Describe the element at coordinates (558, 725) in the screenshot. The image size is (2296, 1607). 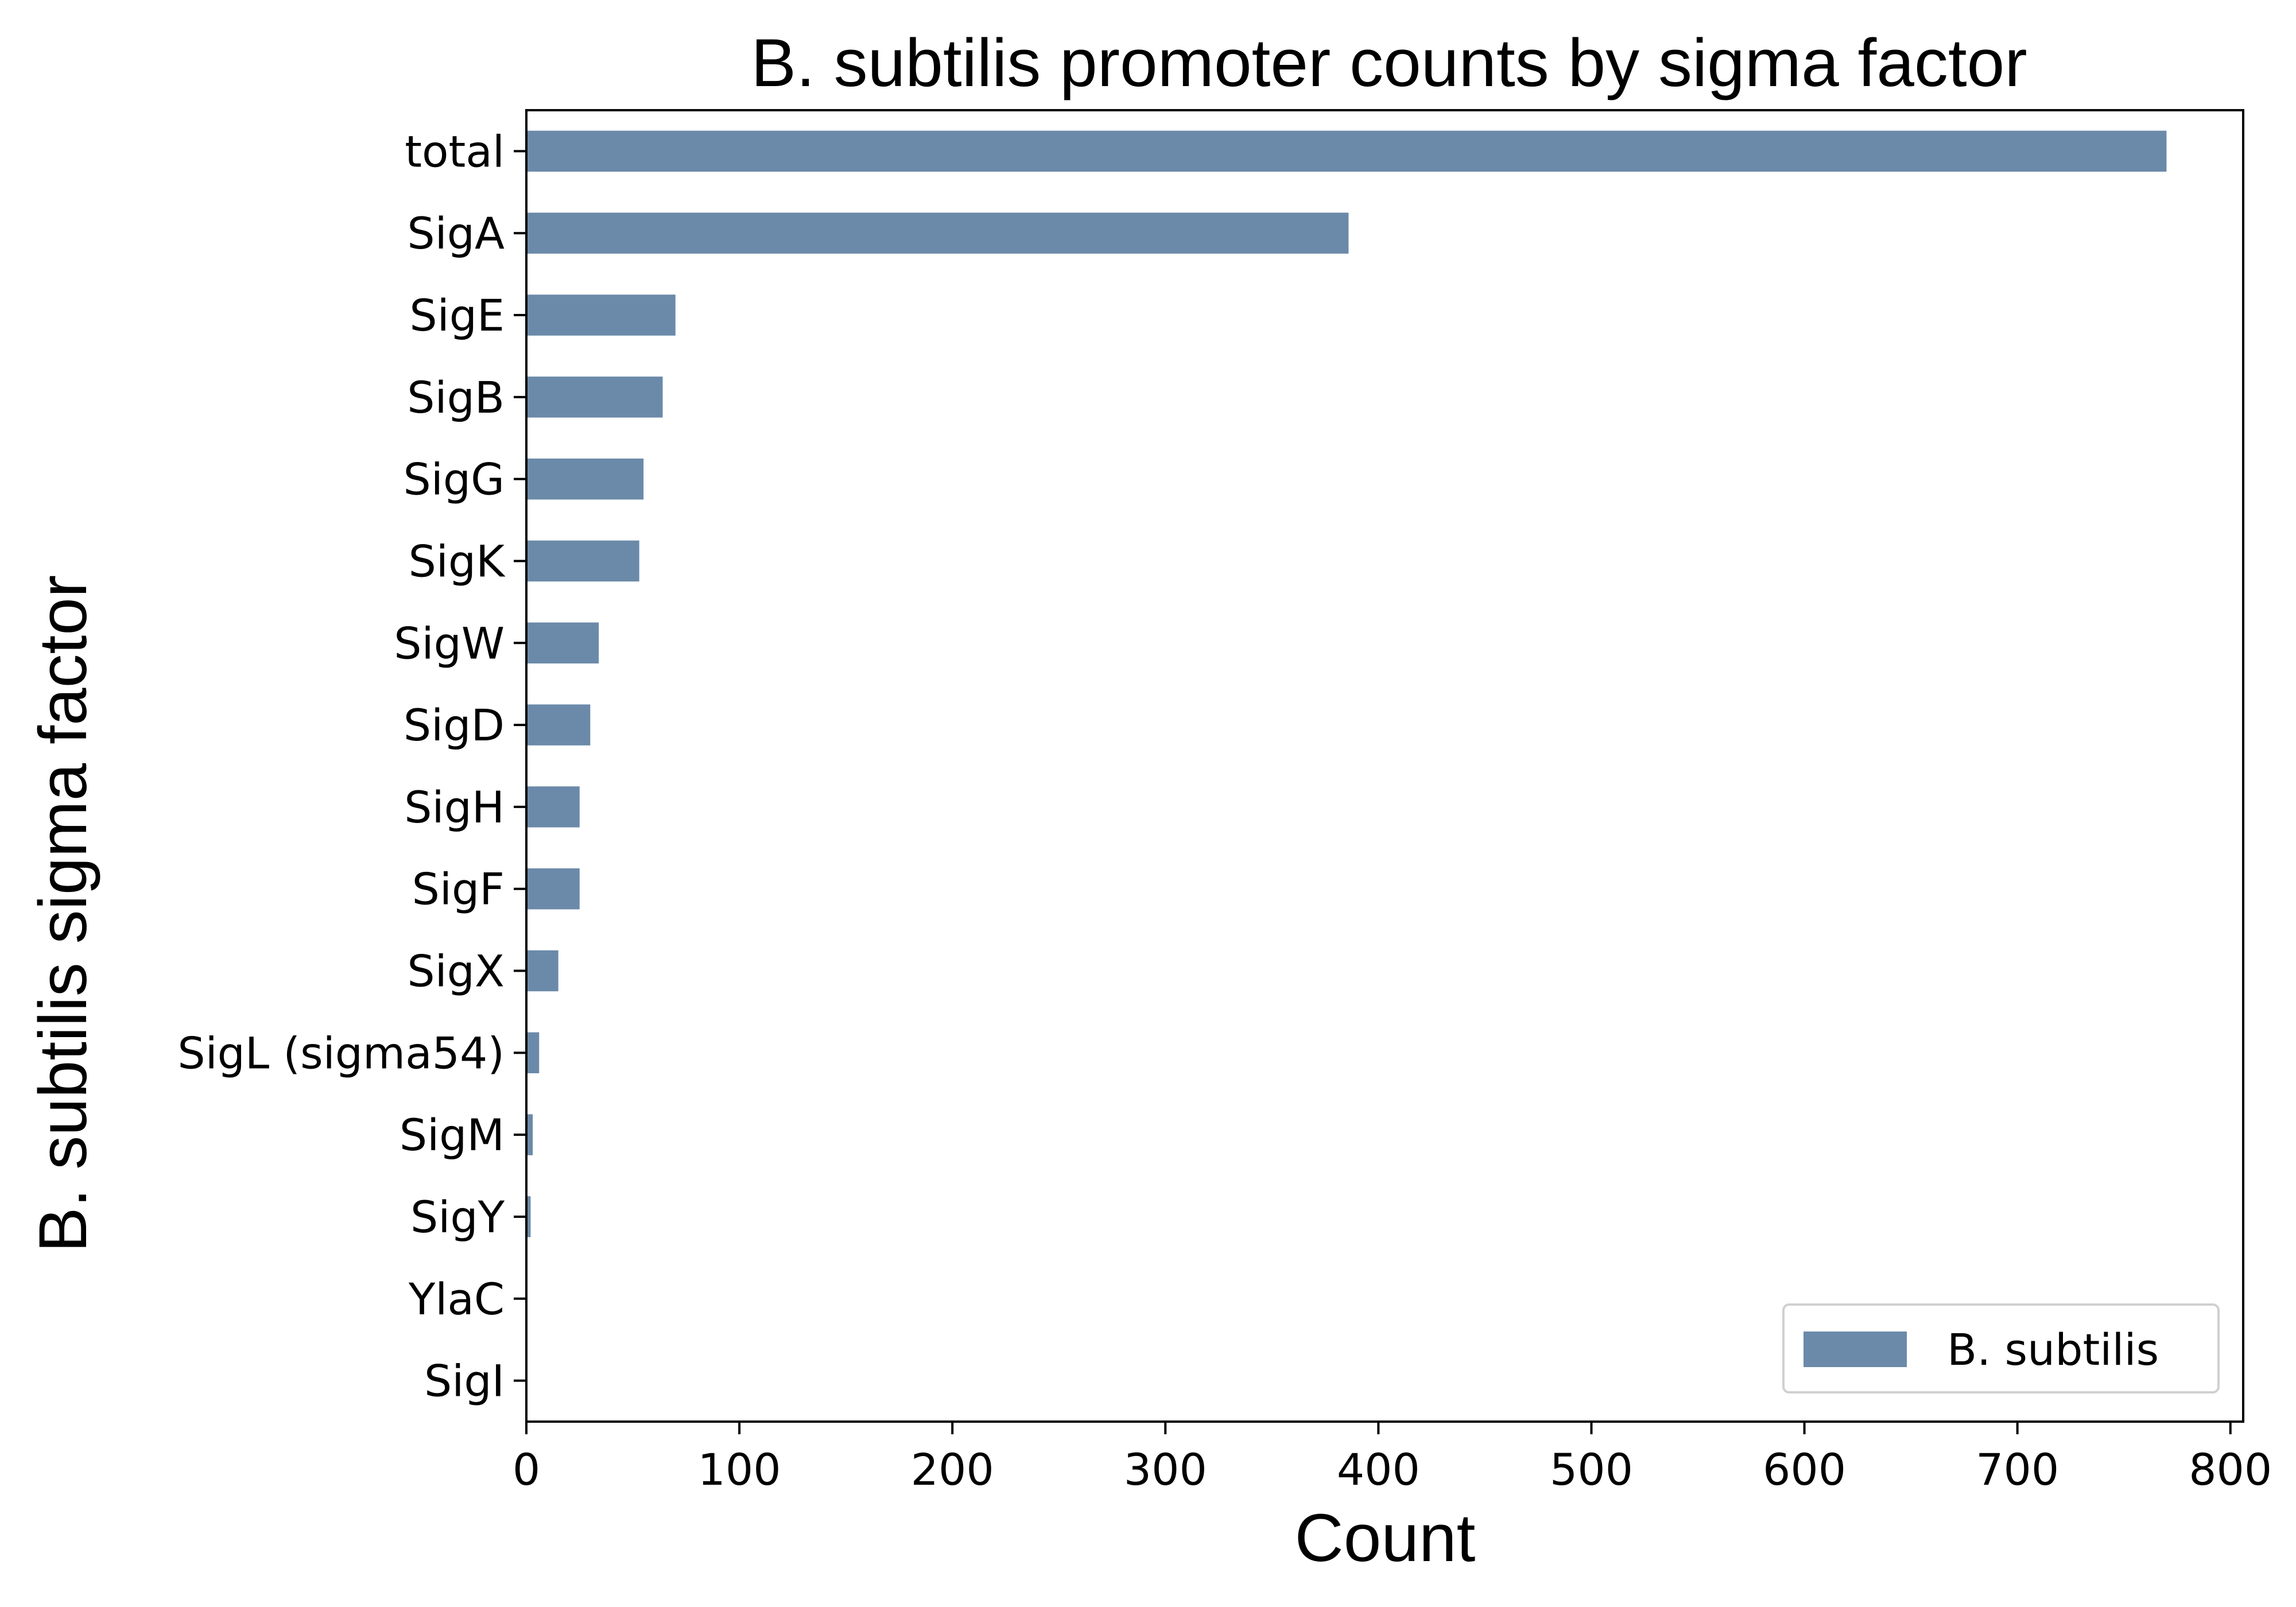
I see `bar-sigd` at that location.